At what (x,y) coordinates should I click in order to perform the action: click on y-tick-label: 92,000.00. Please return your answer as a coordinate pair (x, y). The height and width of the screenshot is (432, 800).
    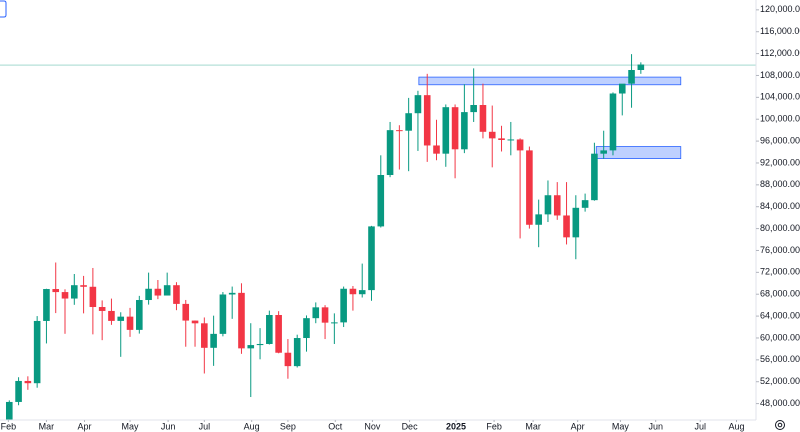
    Looking at the image, I should click on (780, 162).